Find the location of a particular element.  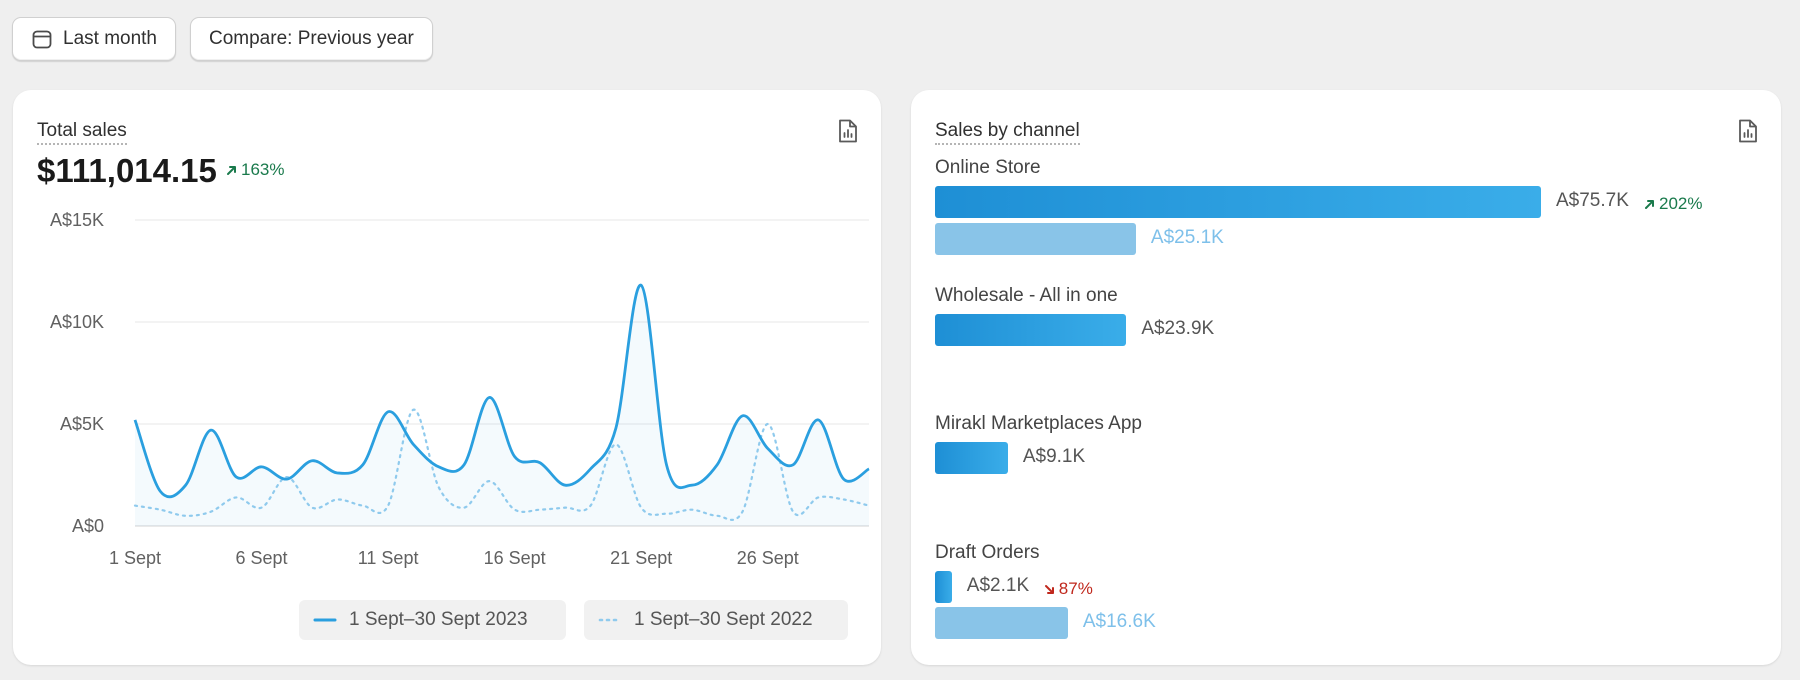

y-tick-label: A$15K is located at coordinates (77, 220).